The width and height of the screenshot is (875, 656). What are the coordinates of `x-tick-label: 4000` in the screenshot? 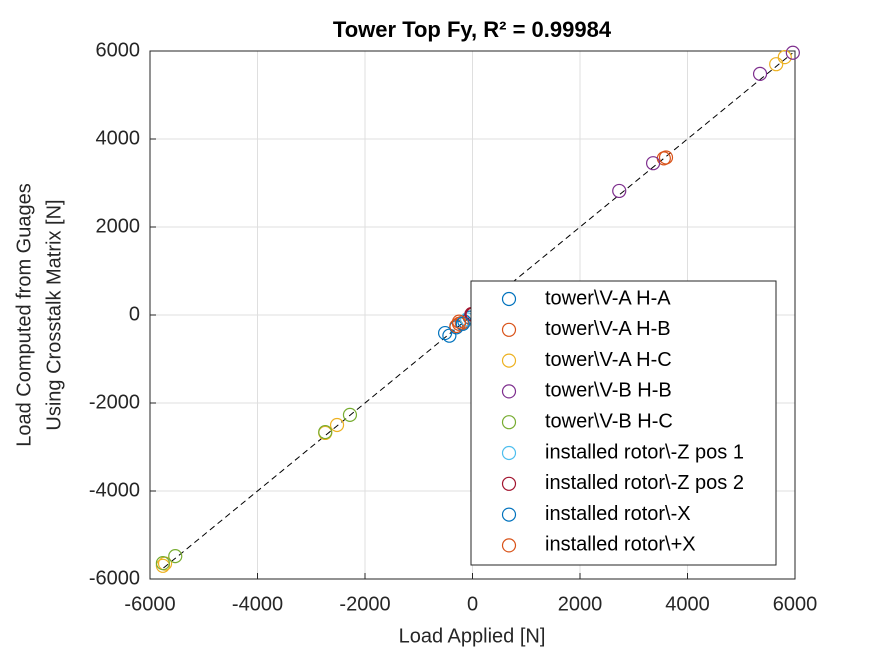 It's located at (687, 604).